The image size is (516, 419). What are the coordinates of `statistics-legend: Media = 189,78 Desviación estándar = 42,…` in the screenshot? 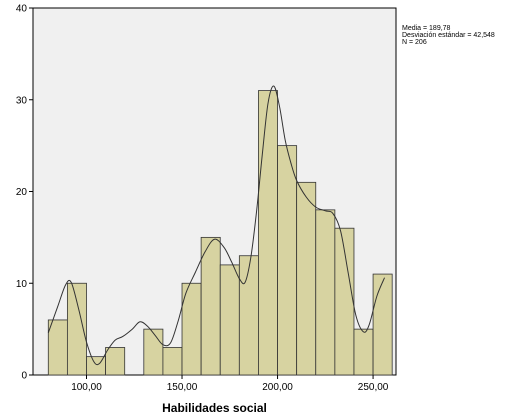 It's located at (448, 35).